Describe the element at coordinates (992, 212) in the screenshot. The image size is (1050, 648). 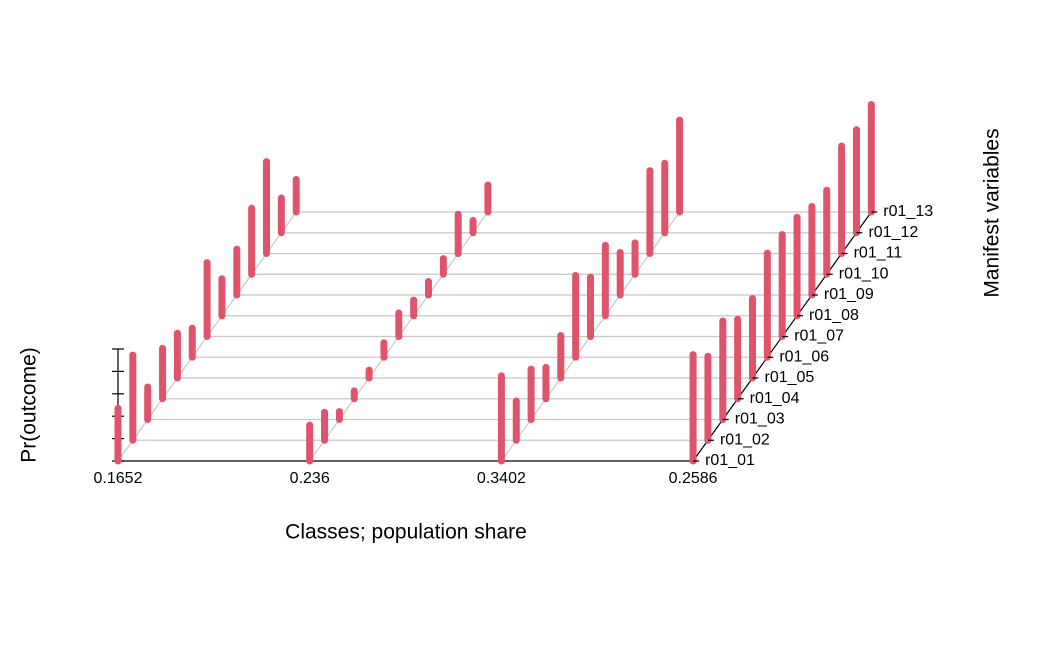
I see `z-axis-title: Manifest variables` at that location.